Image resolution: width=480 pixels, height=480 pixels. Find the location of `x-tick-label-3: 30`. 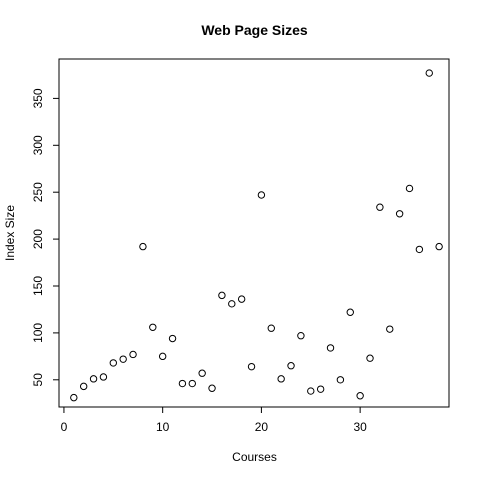

x-tick-label-3: 30 is located at coordinates (360, 427).